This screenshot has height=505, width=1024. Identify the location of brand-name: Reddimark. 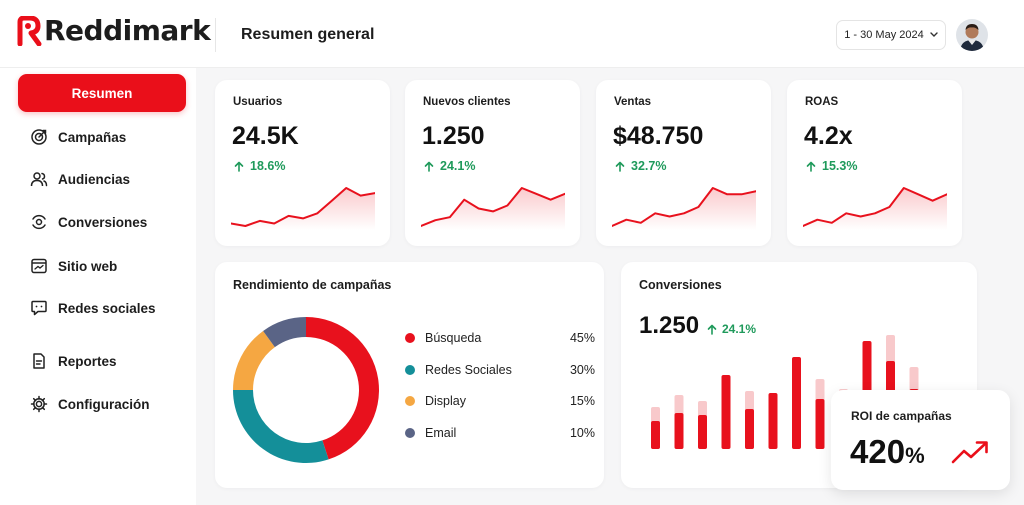
(127, 30).